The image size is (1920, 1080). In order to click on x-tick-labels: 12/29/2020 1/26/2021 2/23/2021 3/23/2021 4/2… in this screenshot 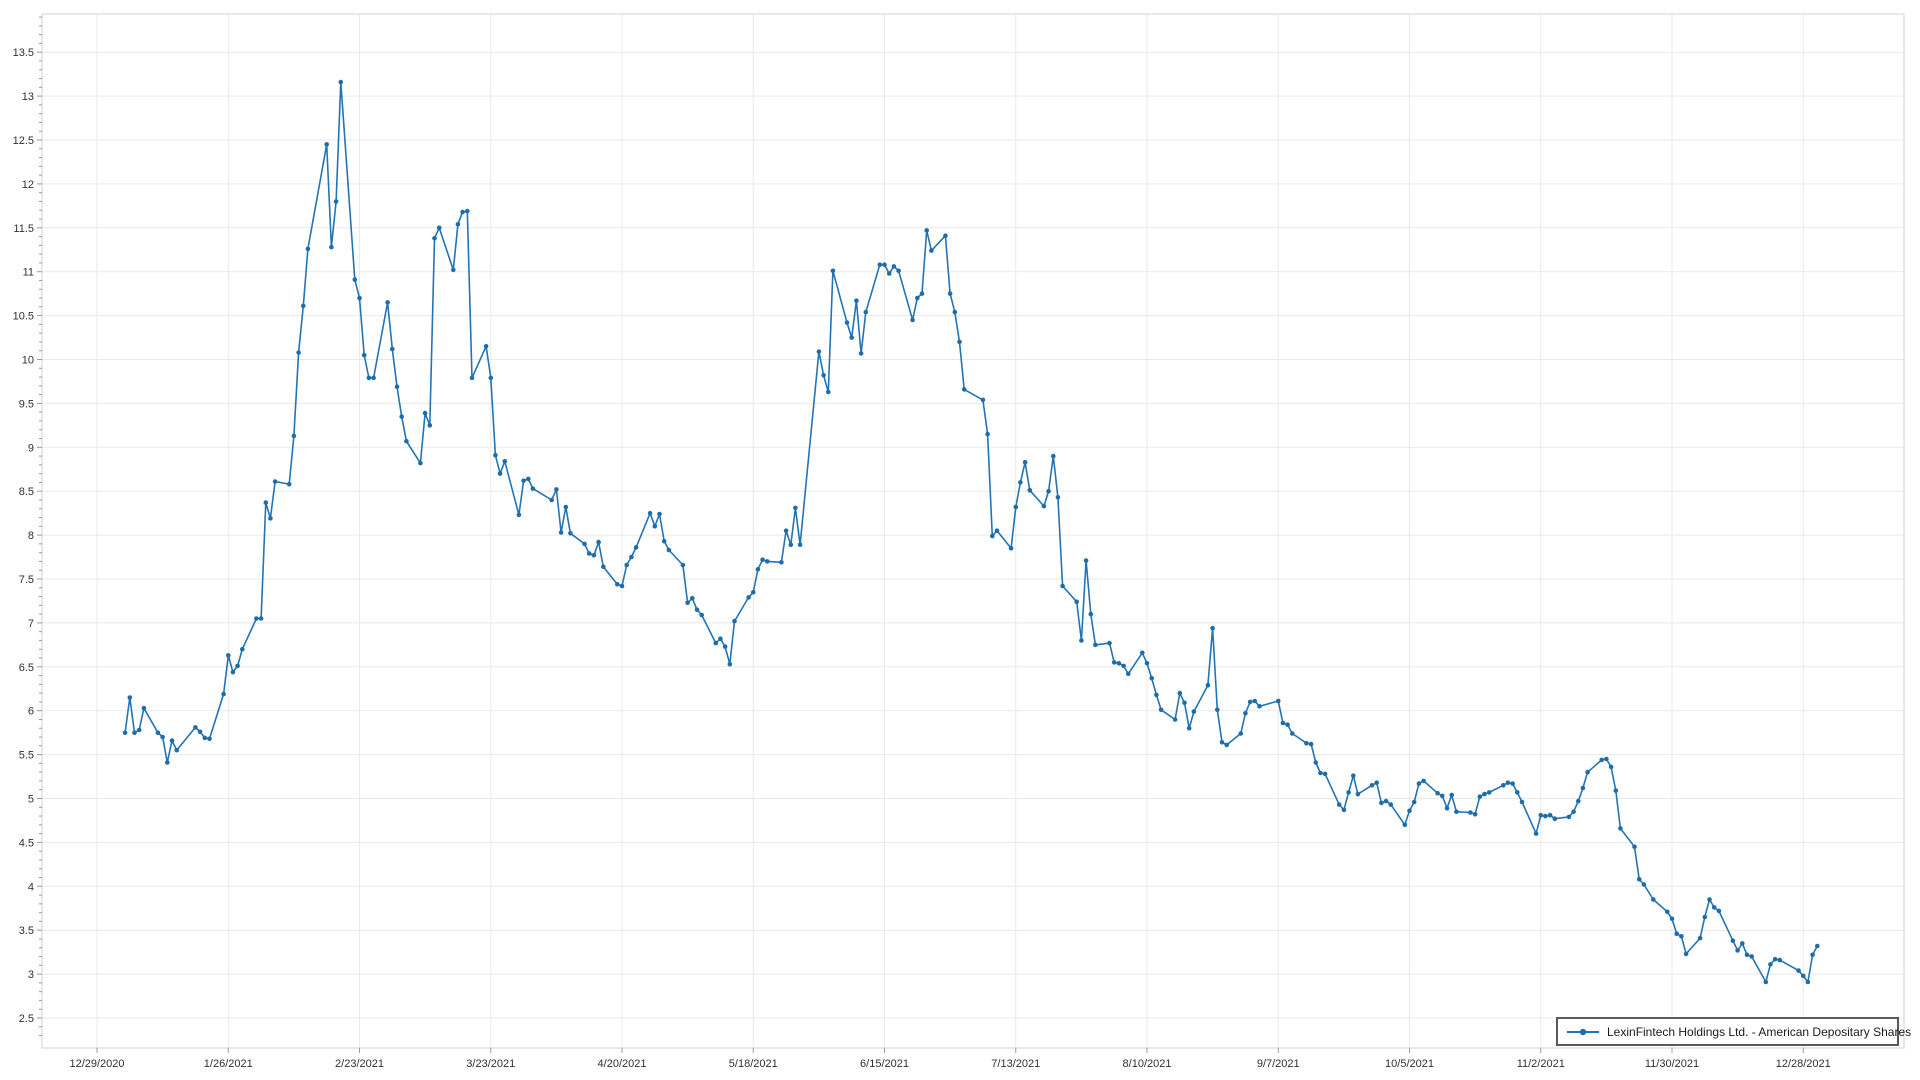, I will do `click(949, 1064)`.